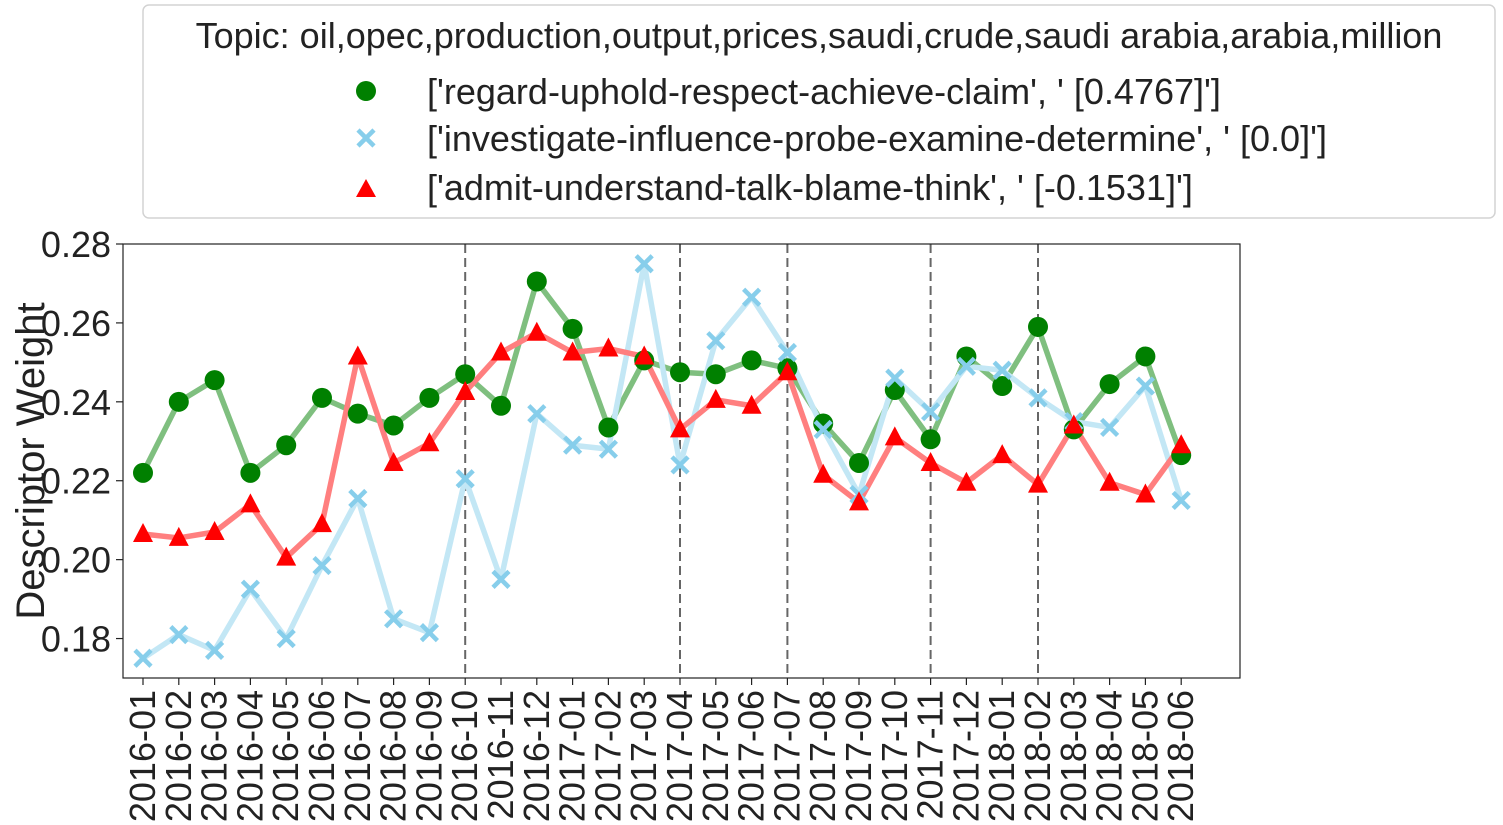 Image resolution: width=1503 pixels, height=825 pixels. What do you see at coordinates (214, 756) in the screenshot?
I see `x-tick-label: 2016-03` at bounding box center [214, 756].